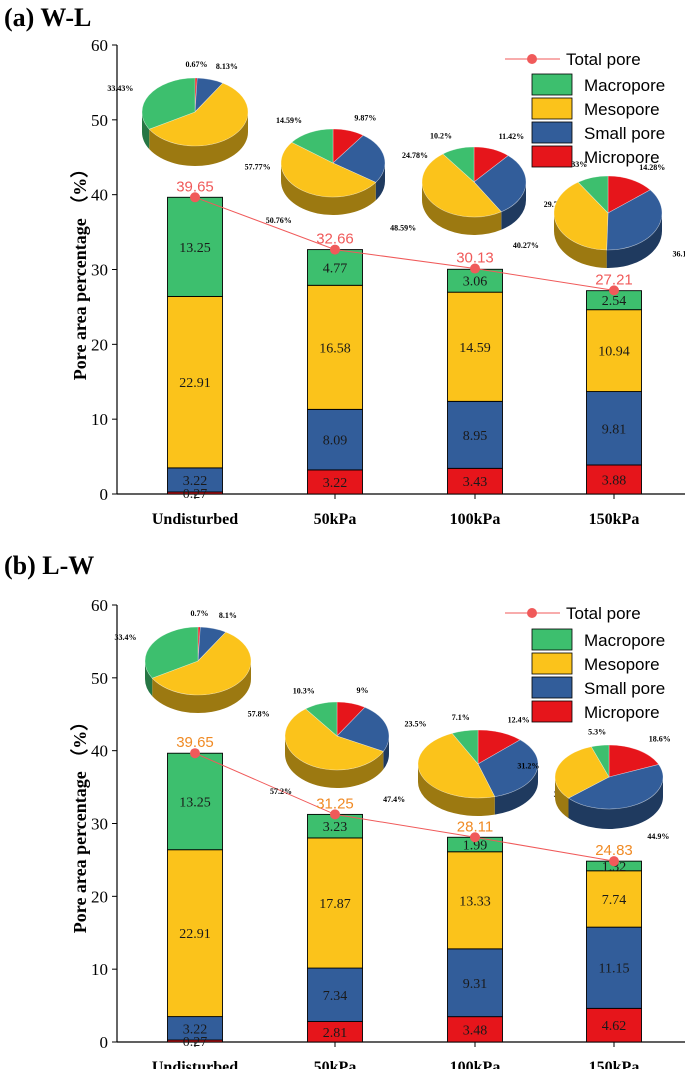 Image resolution: width=685 pixels, height=1069 pixels. Describe the element at coordinates (335, 803) in the screenshot. I see `total-pore-label: 31.25` at that location.